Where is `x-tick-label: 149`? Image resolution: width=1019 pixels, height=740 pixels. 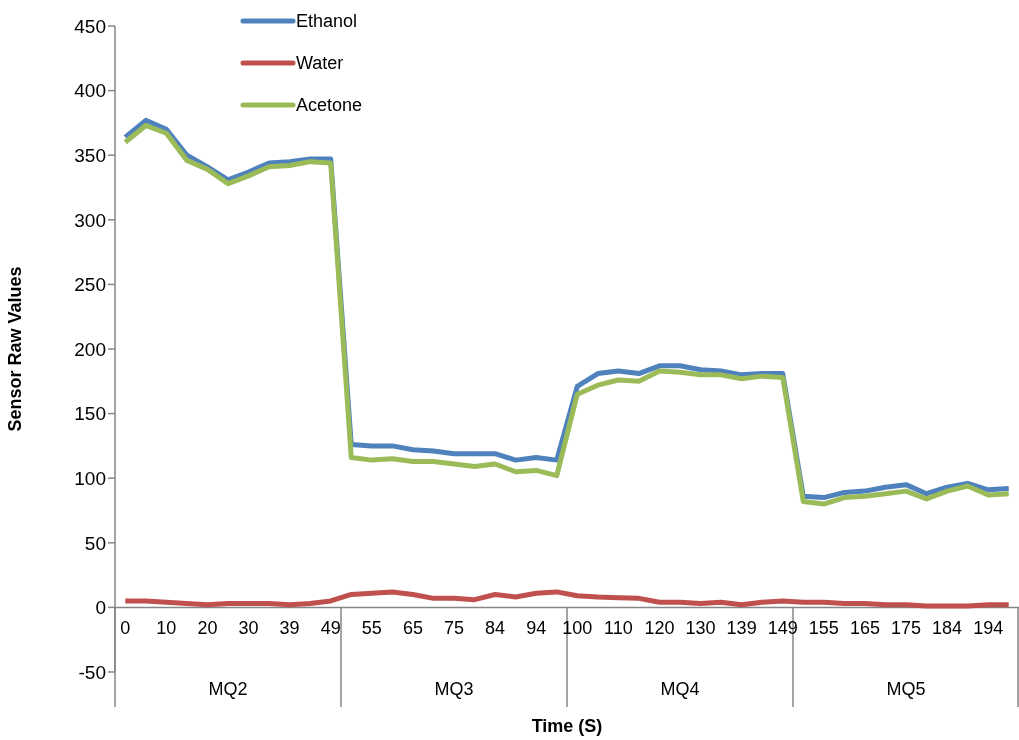
x-tick-label: 149 is located at coordinates (782, 628).